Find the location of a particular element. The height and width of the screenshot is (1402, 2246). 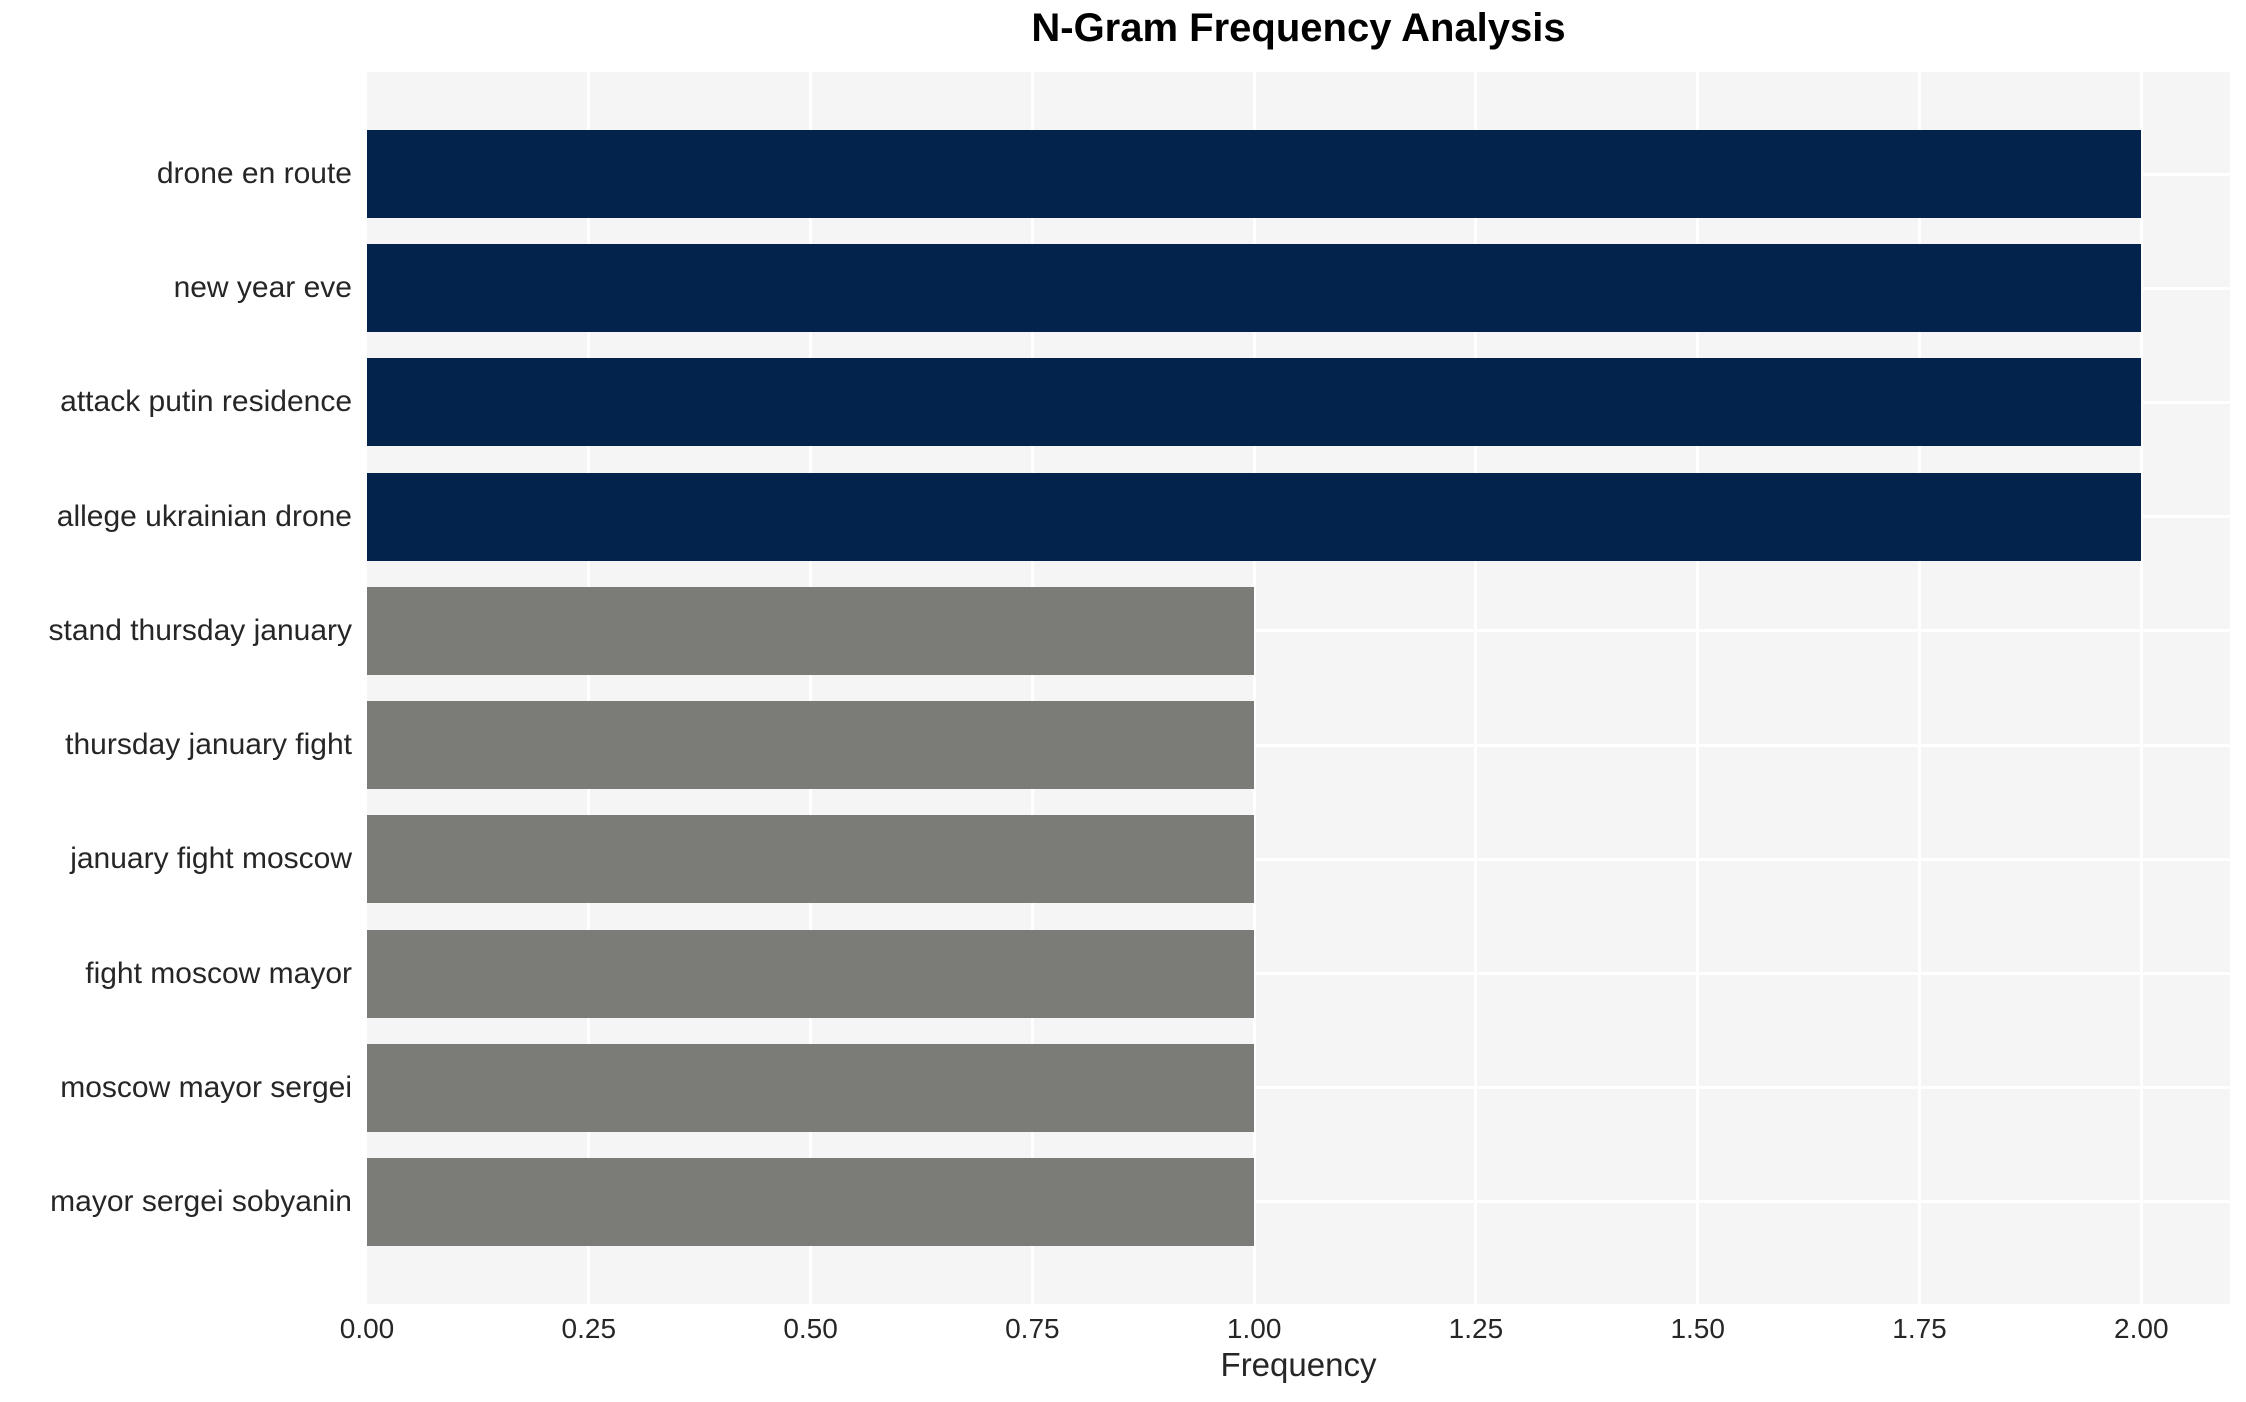

bar-thursday-january-fight is located at coordinates (811, 745).